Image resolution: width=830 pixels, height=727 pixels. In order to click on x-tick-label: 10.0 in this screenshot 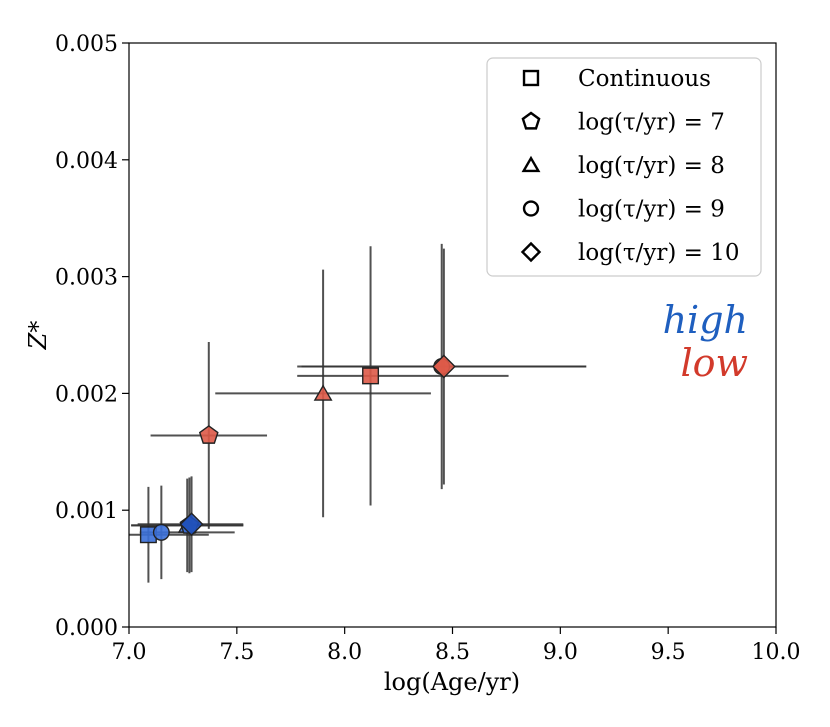, I will do `click(776, 652)`.